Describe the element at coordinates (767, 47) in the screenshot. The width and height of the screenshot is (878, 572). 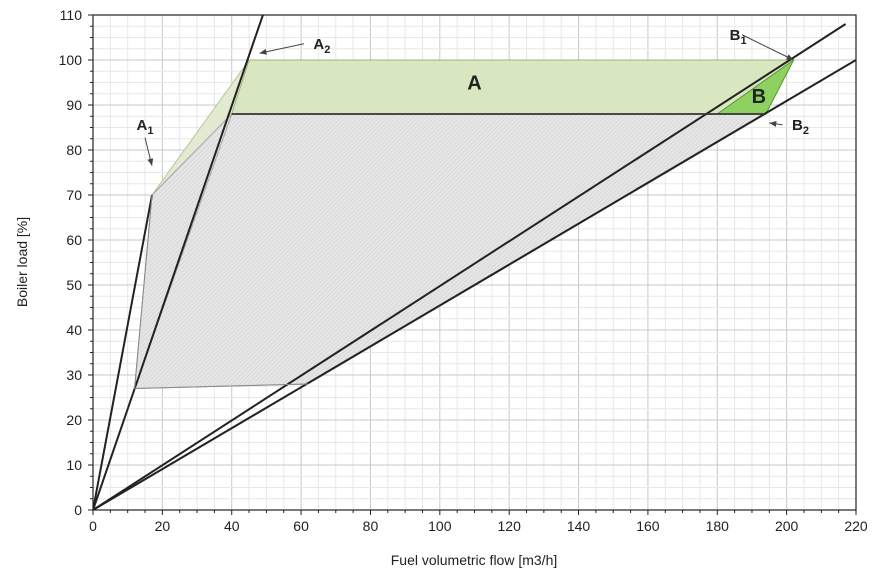
I see `point-arrow-B1` at that location.